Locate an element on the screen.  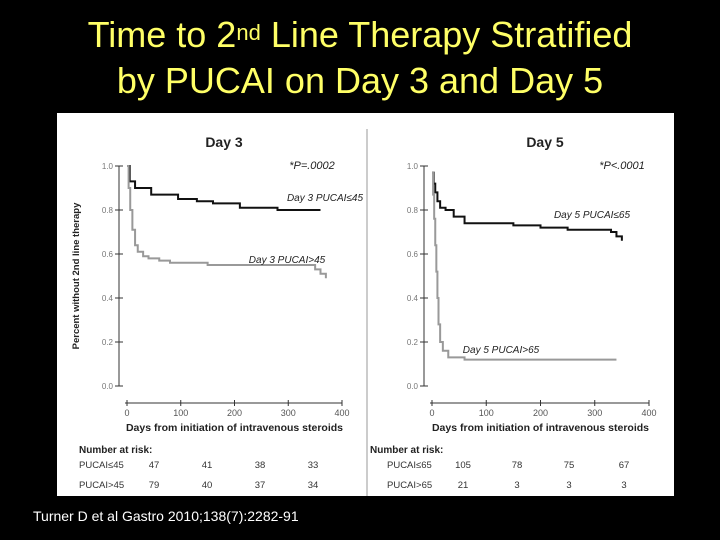
panel2-risk-value: 105 is located at coordinates (463, 465).